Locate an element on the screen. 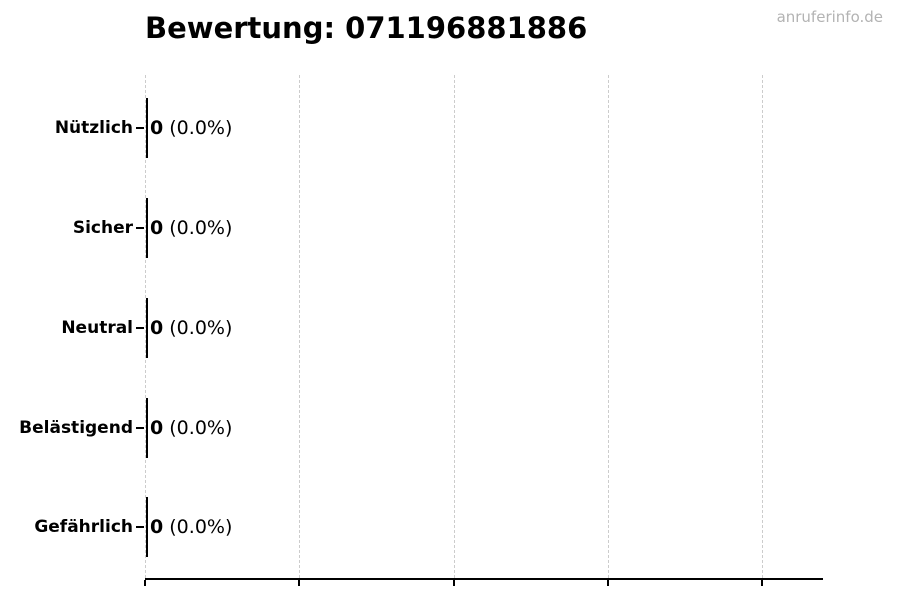 This screenshot has width=900, height=600. watermark-text: anruferinfo.de is located at coordinates (829, 17).